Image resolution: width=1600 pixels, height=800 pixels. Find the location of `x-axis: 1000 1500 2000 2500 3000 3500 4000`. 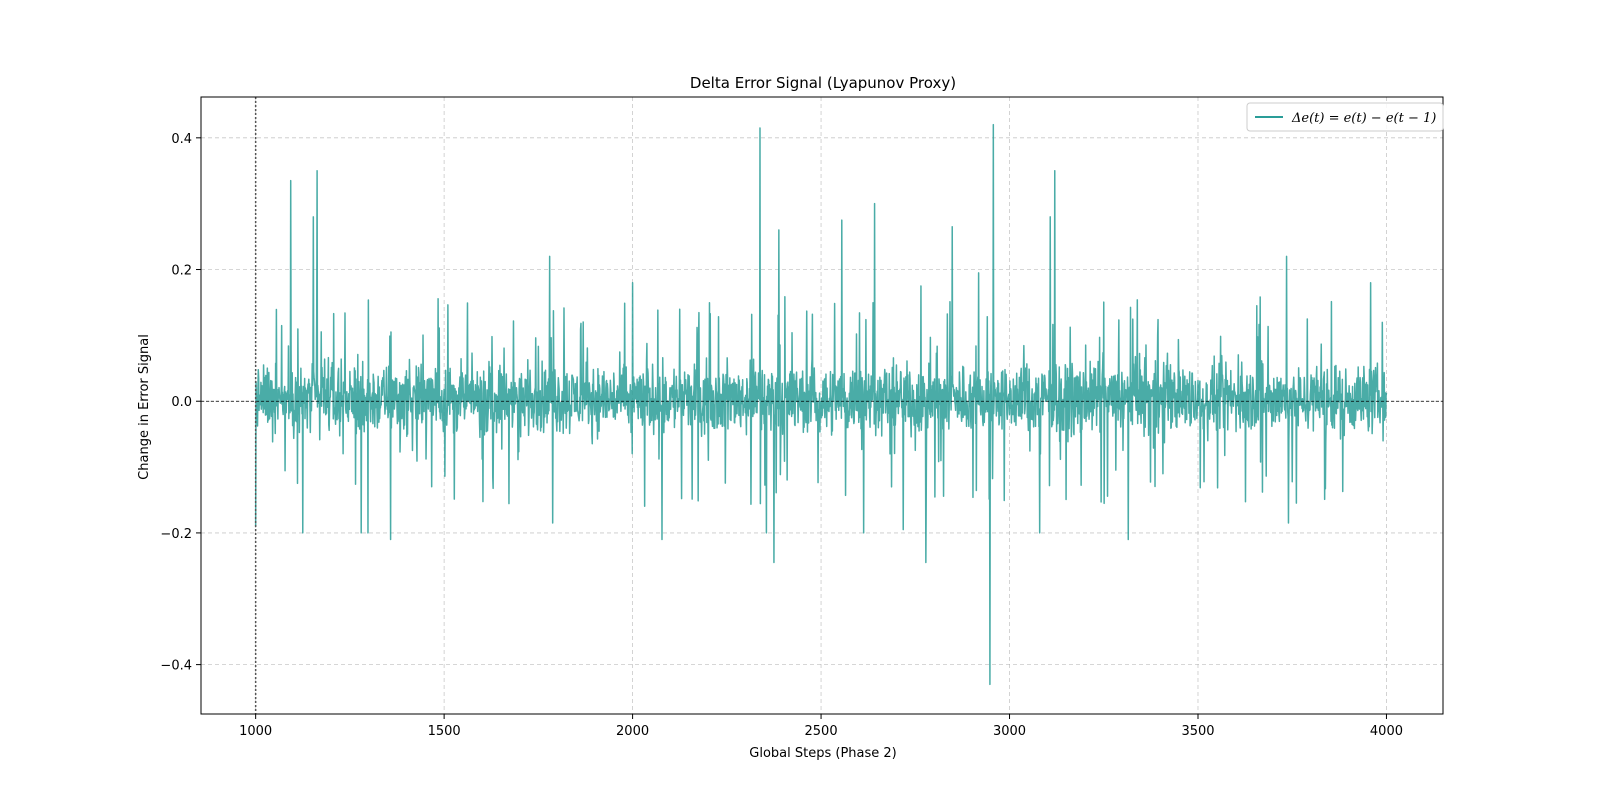

x-axis: 1000 1500 2000 2500 3000 3500 4000 is located at coordinates (821, 726).